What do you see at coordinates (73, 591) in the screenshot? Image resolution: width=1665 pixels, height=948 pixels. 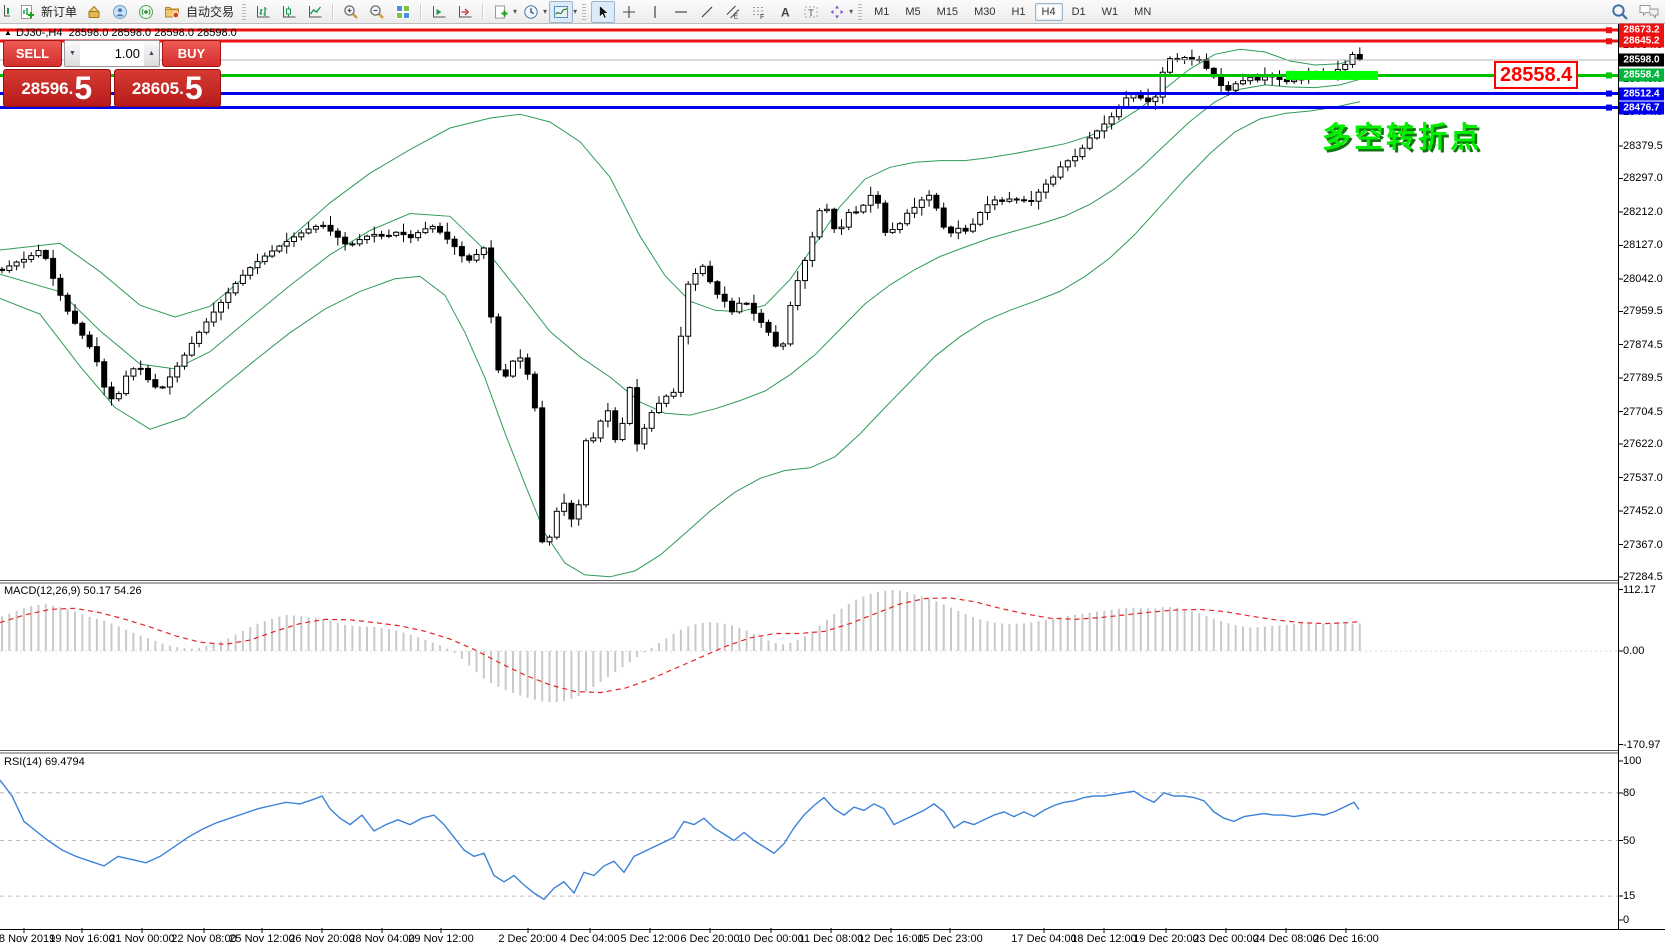 I see `macd-indicator-label: MACD(12,26,9) 50.17 54.26` at bounding box center [73, 591].